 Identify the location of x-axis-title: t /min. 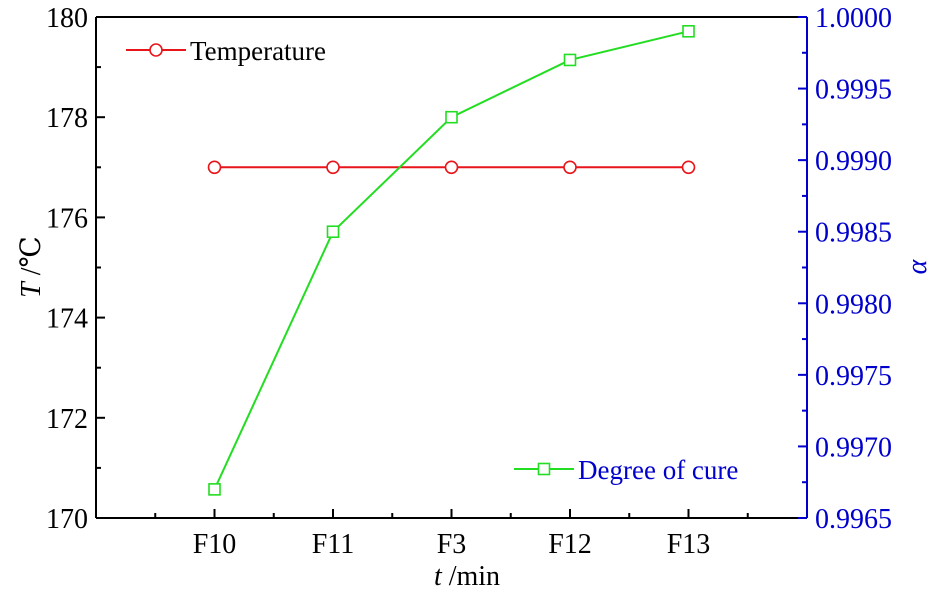
(467, 576).